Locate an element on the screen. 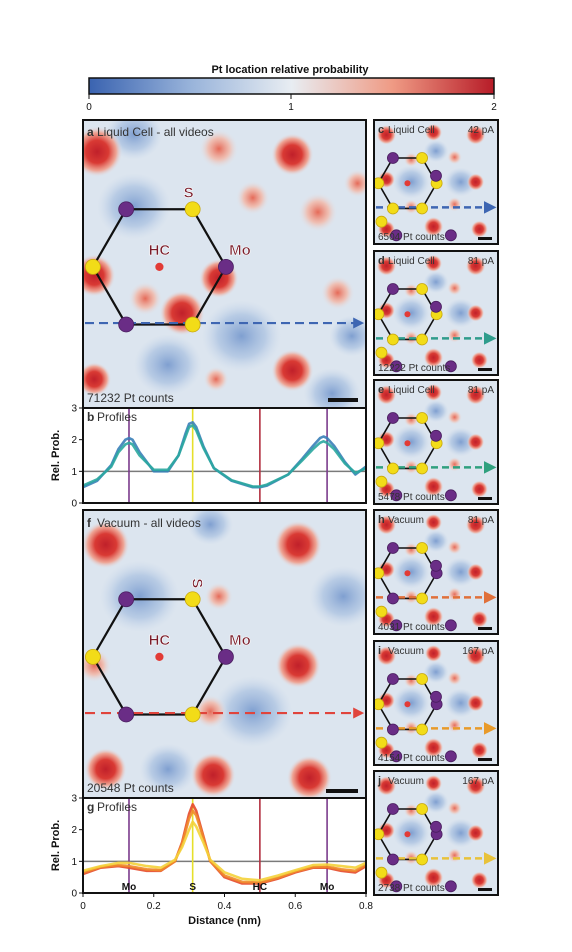 The width and height of the screenshot is (572, 952). beam-current: 42 pA is located at coordinates (481, 130).